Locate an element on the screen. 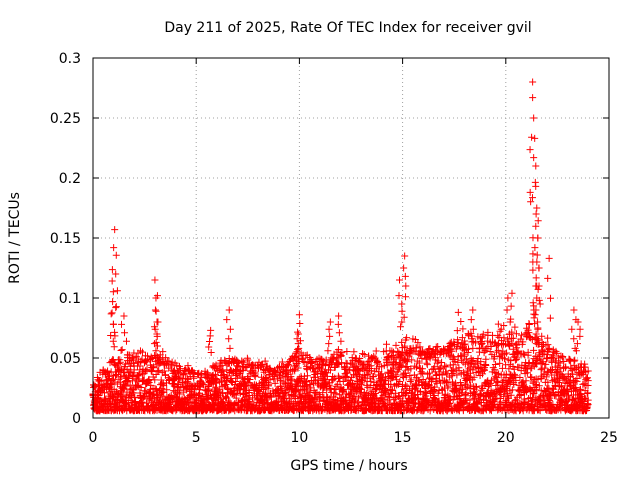  x-tick-label: 15 is located at coordinates (403, 438).